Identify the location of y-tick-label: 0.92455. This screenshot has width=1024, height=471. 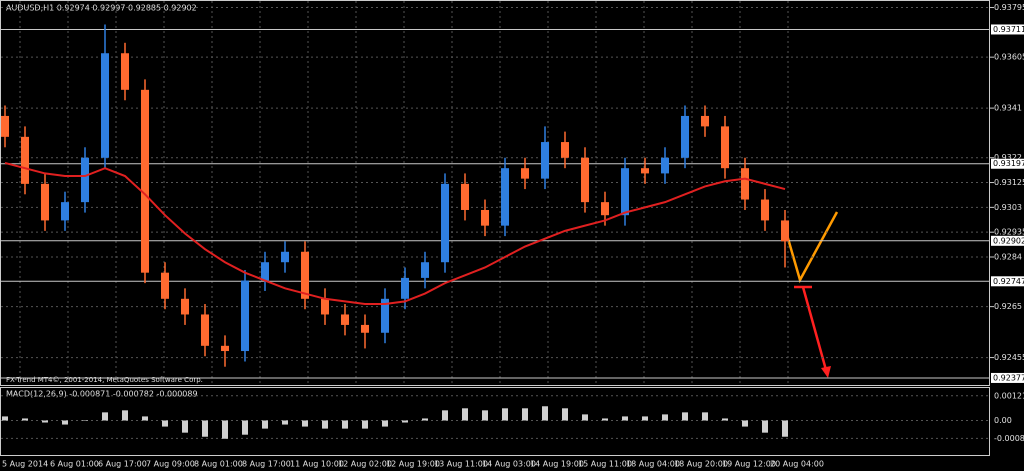
(1009, 357).